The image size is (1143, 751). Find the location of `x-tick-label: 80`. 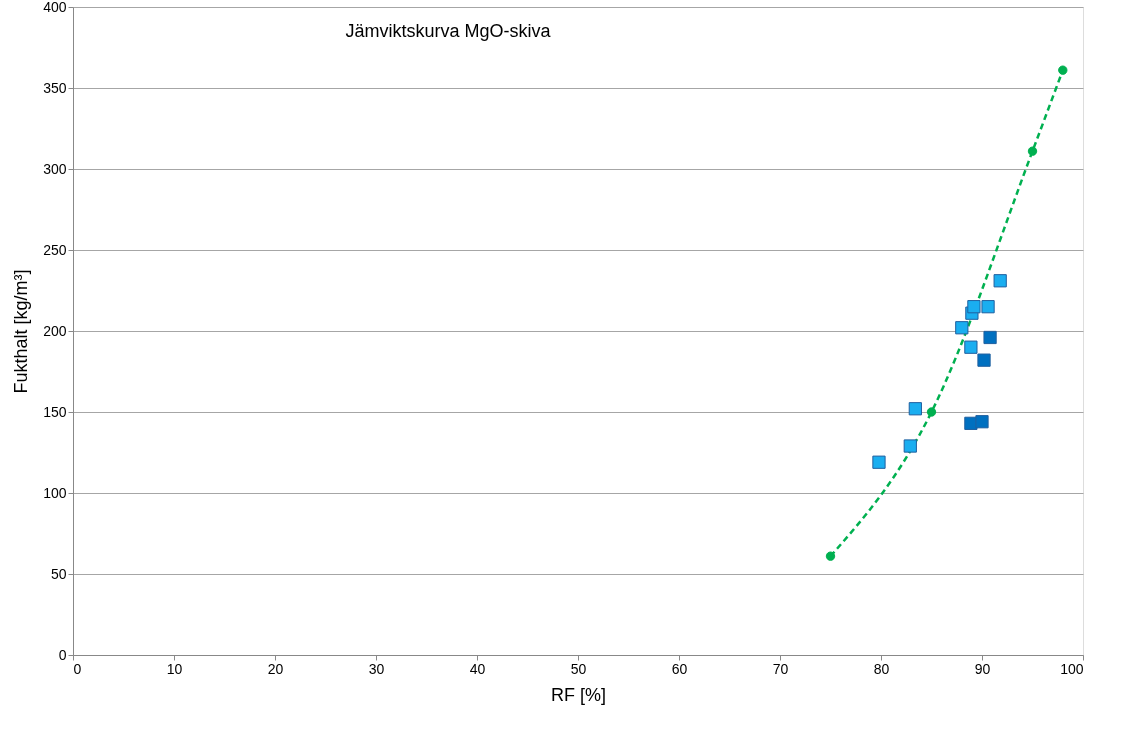

x-tick-label: 80 is located at coordinates (881, 668).